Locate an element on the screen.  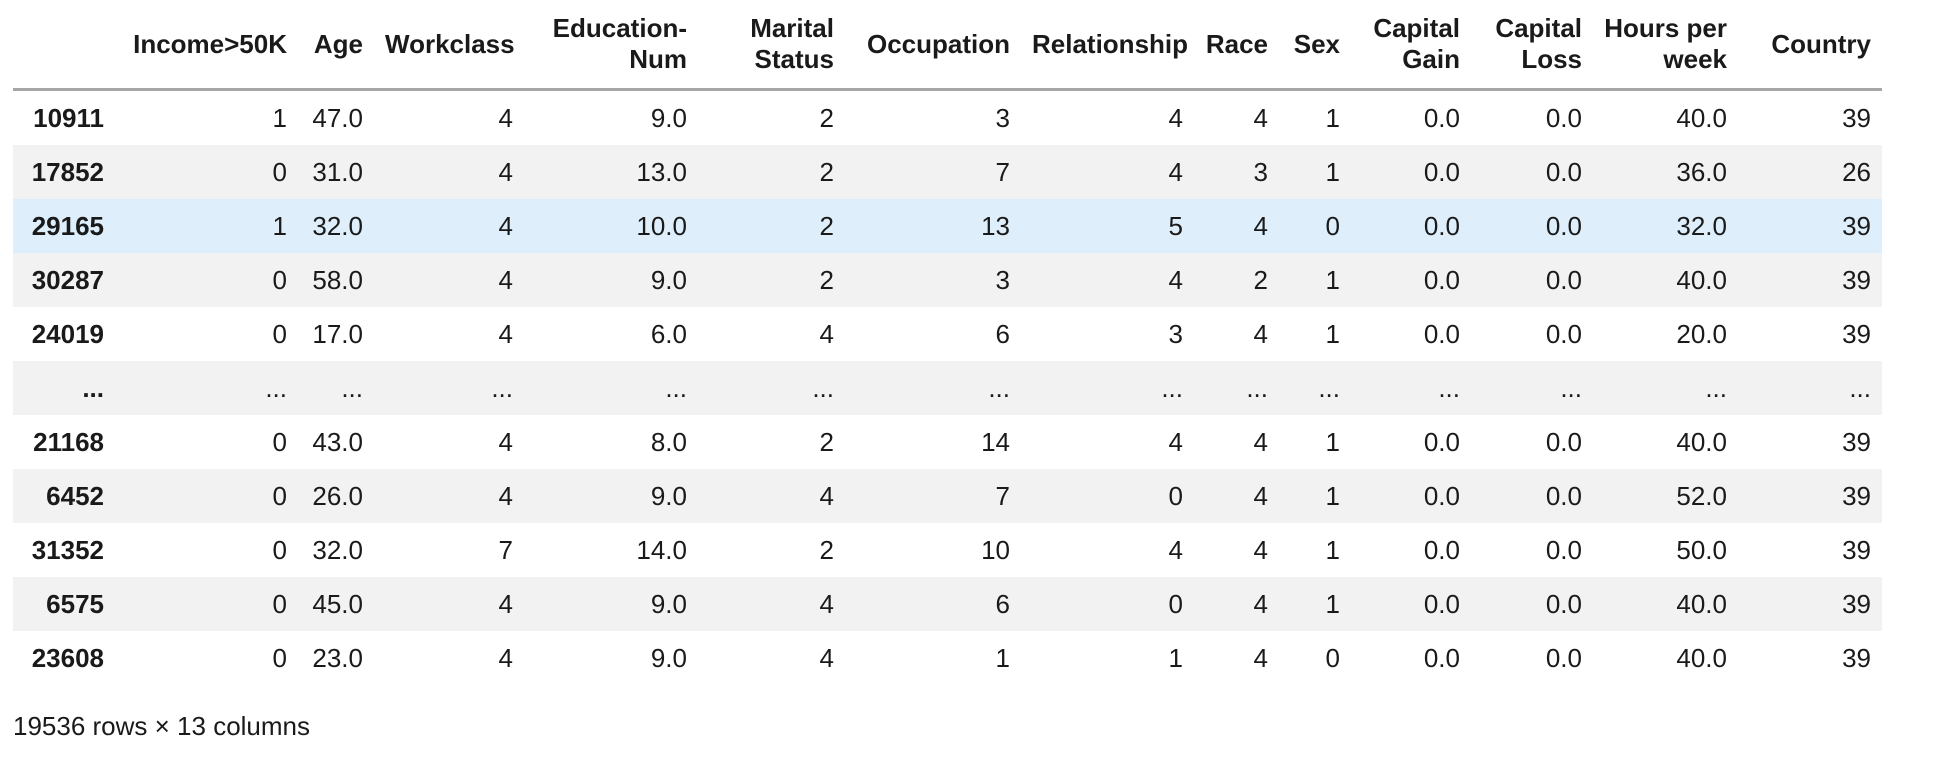
column-header: Workclass is located at coordinates (449, 45).